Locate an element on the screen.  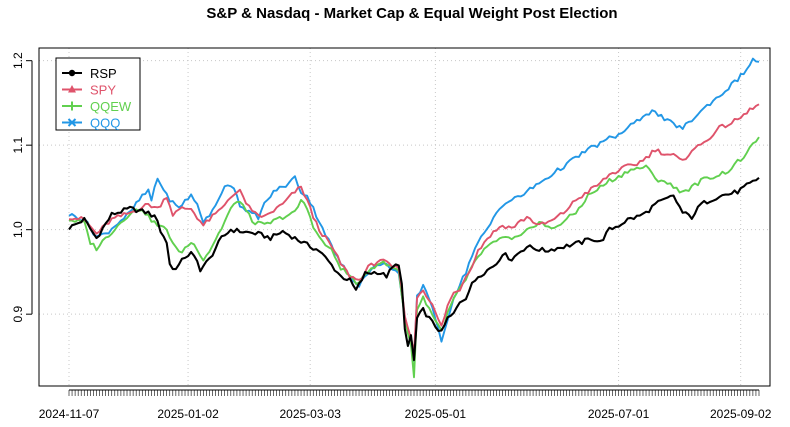
y-tick-label-1: 1.0 is located at coordinates (18, 229).